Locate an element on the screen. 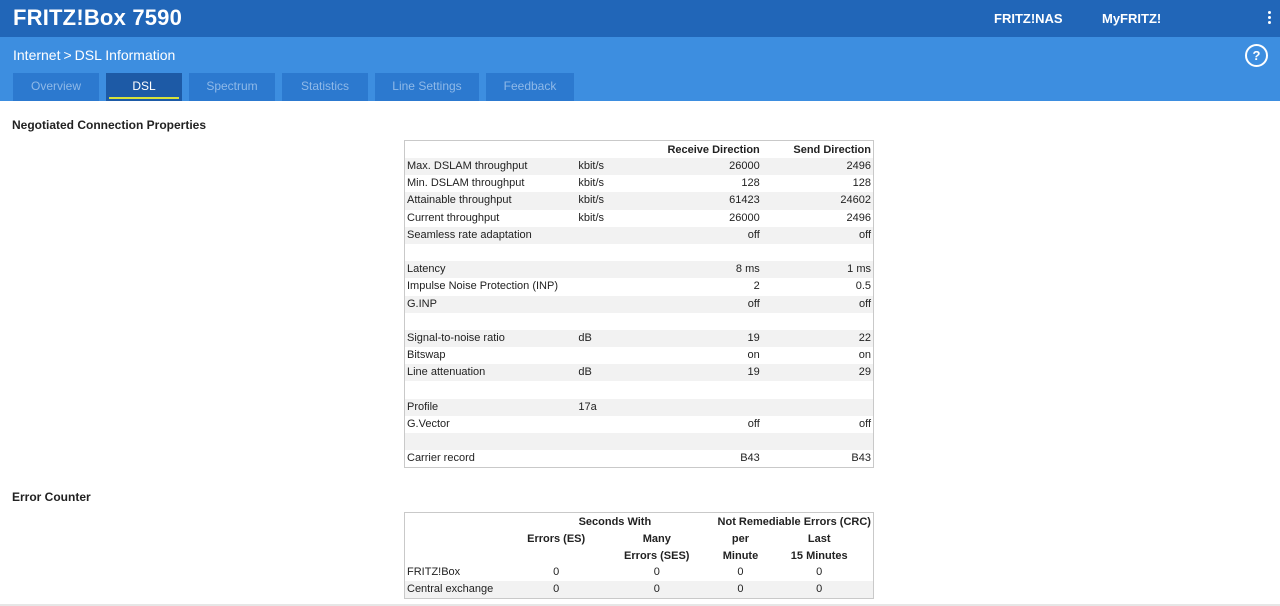 This screenshot has height=606, width=1280. row-label: Central exchange is located at coordinates (459, 590).